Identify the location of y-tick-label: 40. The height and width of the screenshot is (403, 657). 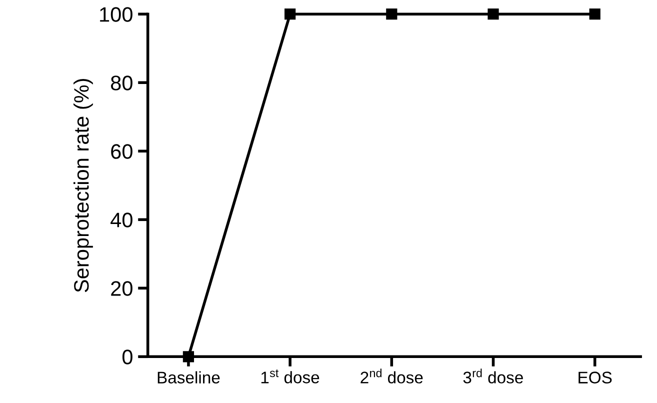
(121, 220).